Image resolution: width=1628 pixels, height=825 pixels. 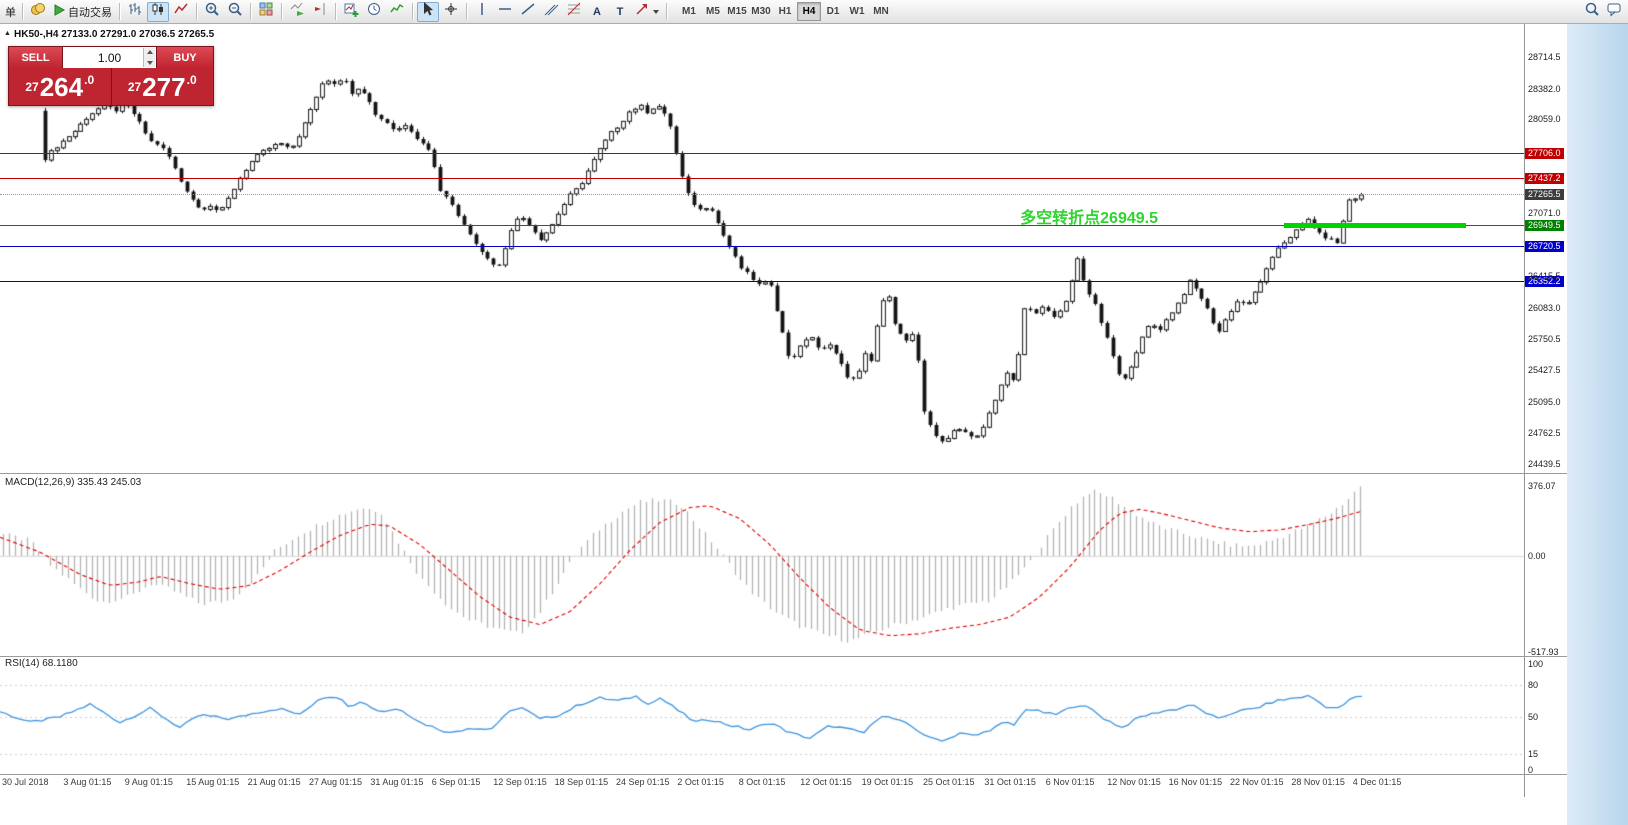 I want to click on autotrading-button: 自动交易, so click(x=82, y=12).